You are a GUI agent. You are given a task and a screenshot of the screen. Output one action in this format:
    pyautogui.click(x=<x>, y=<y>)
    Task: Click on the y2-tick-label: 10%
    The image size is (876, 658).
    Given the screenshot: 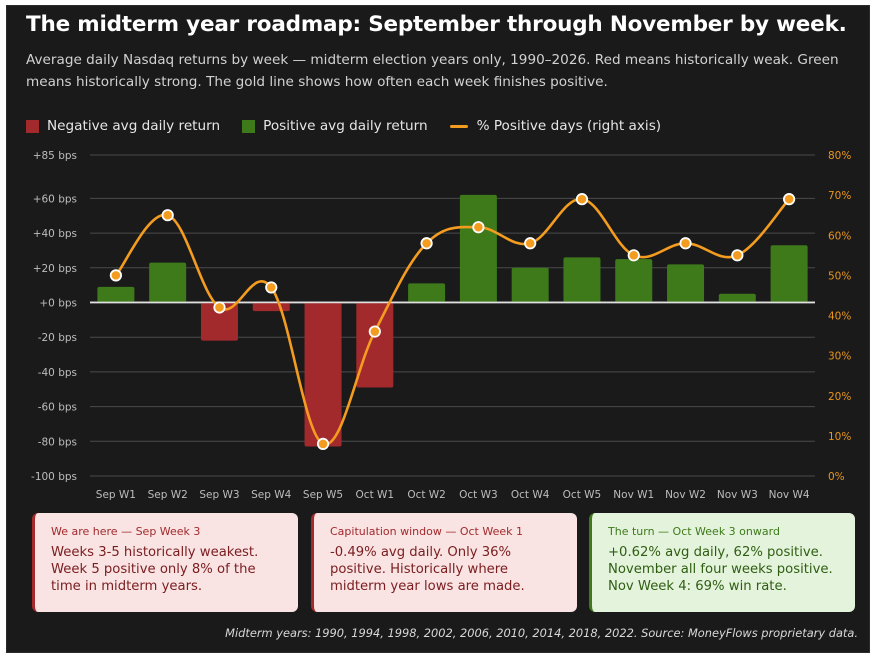 What is the action you would take?
    pyautogui.click(x=839, y=437)
    